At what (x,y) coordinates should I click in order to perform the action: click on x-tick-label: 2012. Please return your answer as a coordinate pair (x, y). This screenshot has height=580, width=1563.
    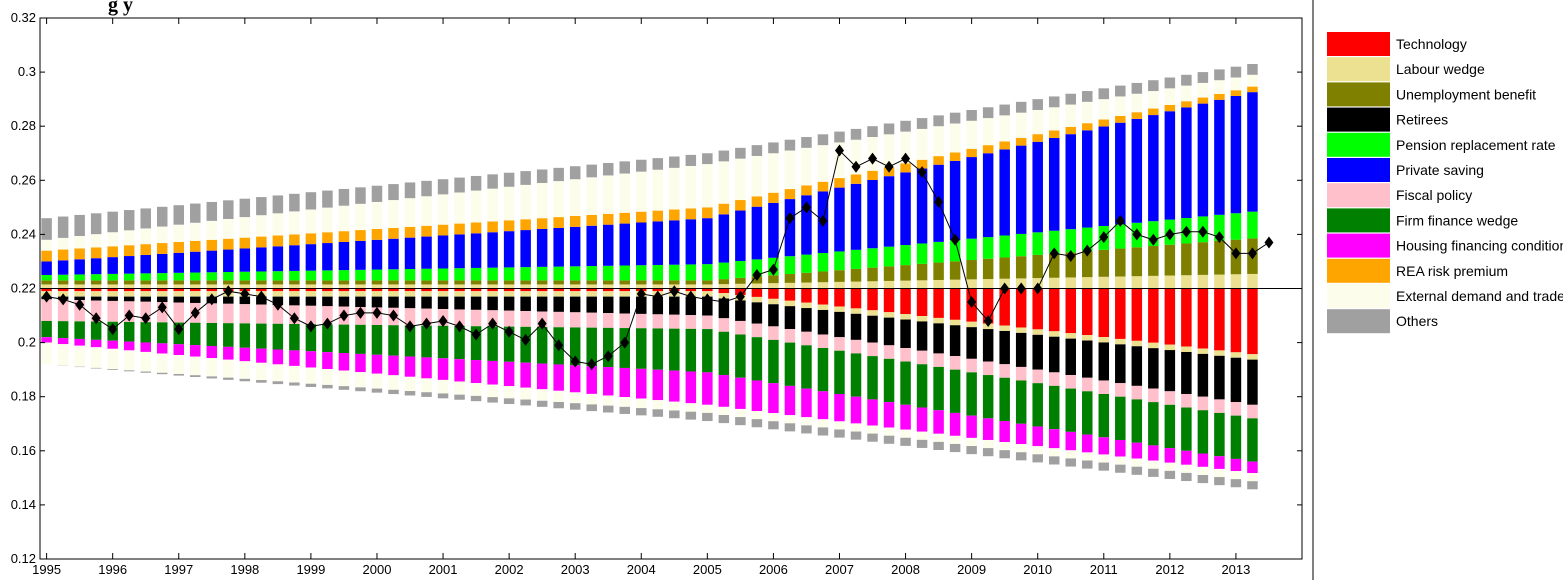
    Looking at the image, I should click on (1169, 569).